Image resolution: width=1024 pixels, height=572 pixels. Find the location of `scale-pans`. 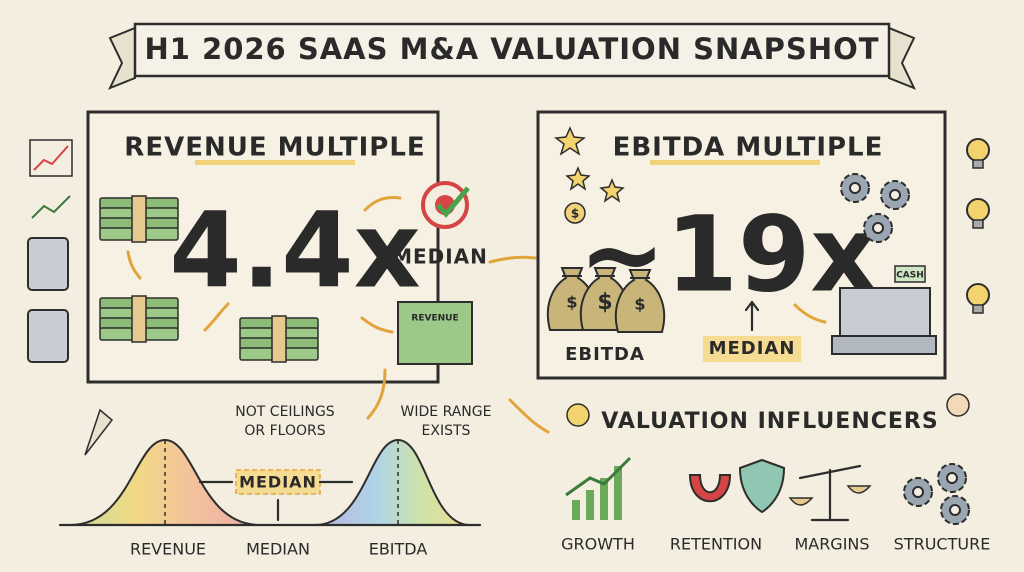

scale-pans is located at coordinates (830, 495).